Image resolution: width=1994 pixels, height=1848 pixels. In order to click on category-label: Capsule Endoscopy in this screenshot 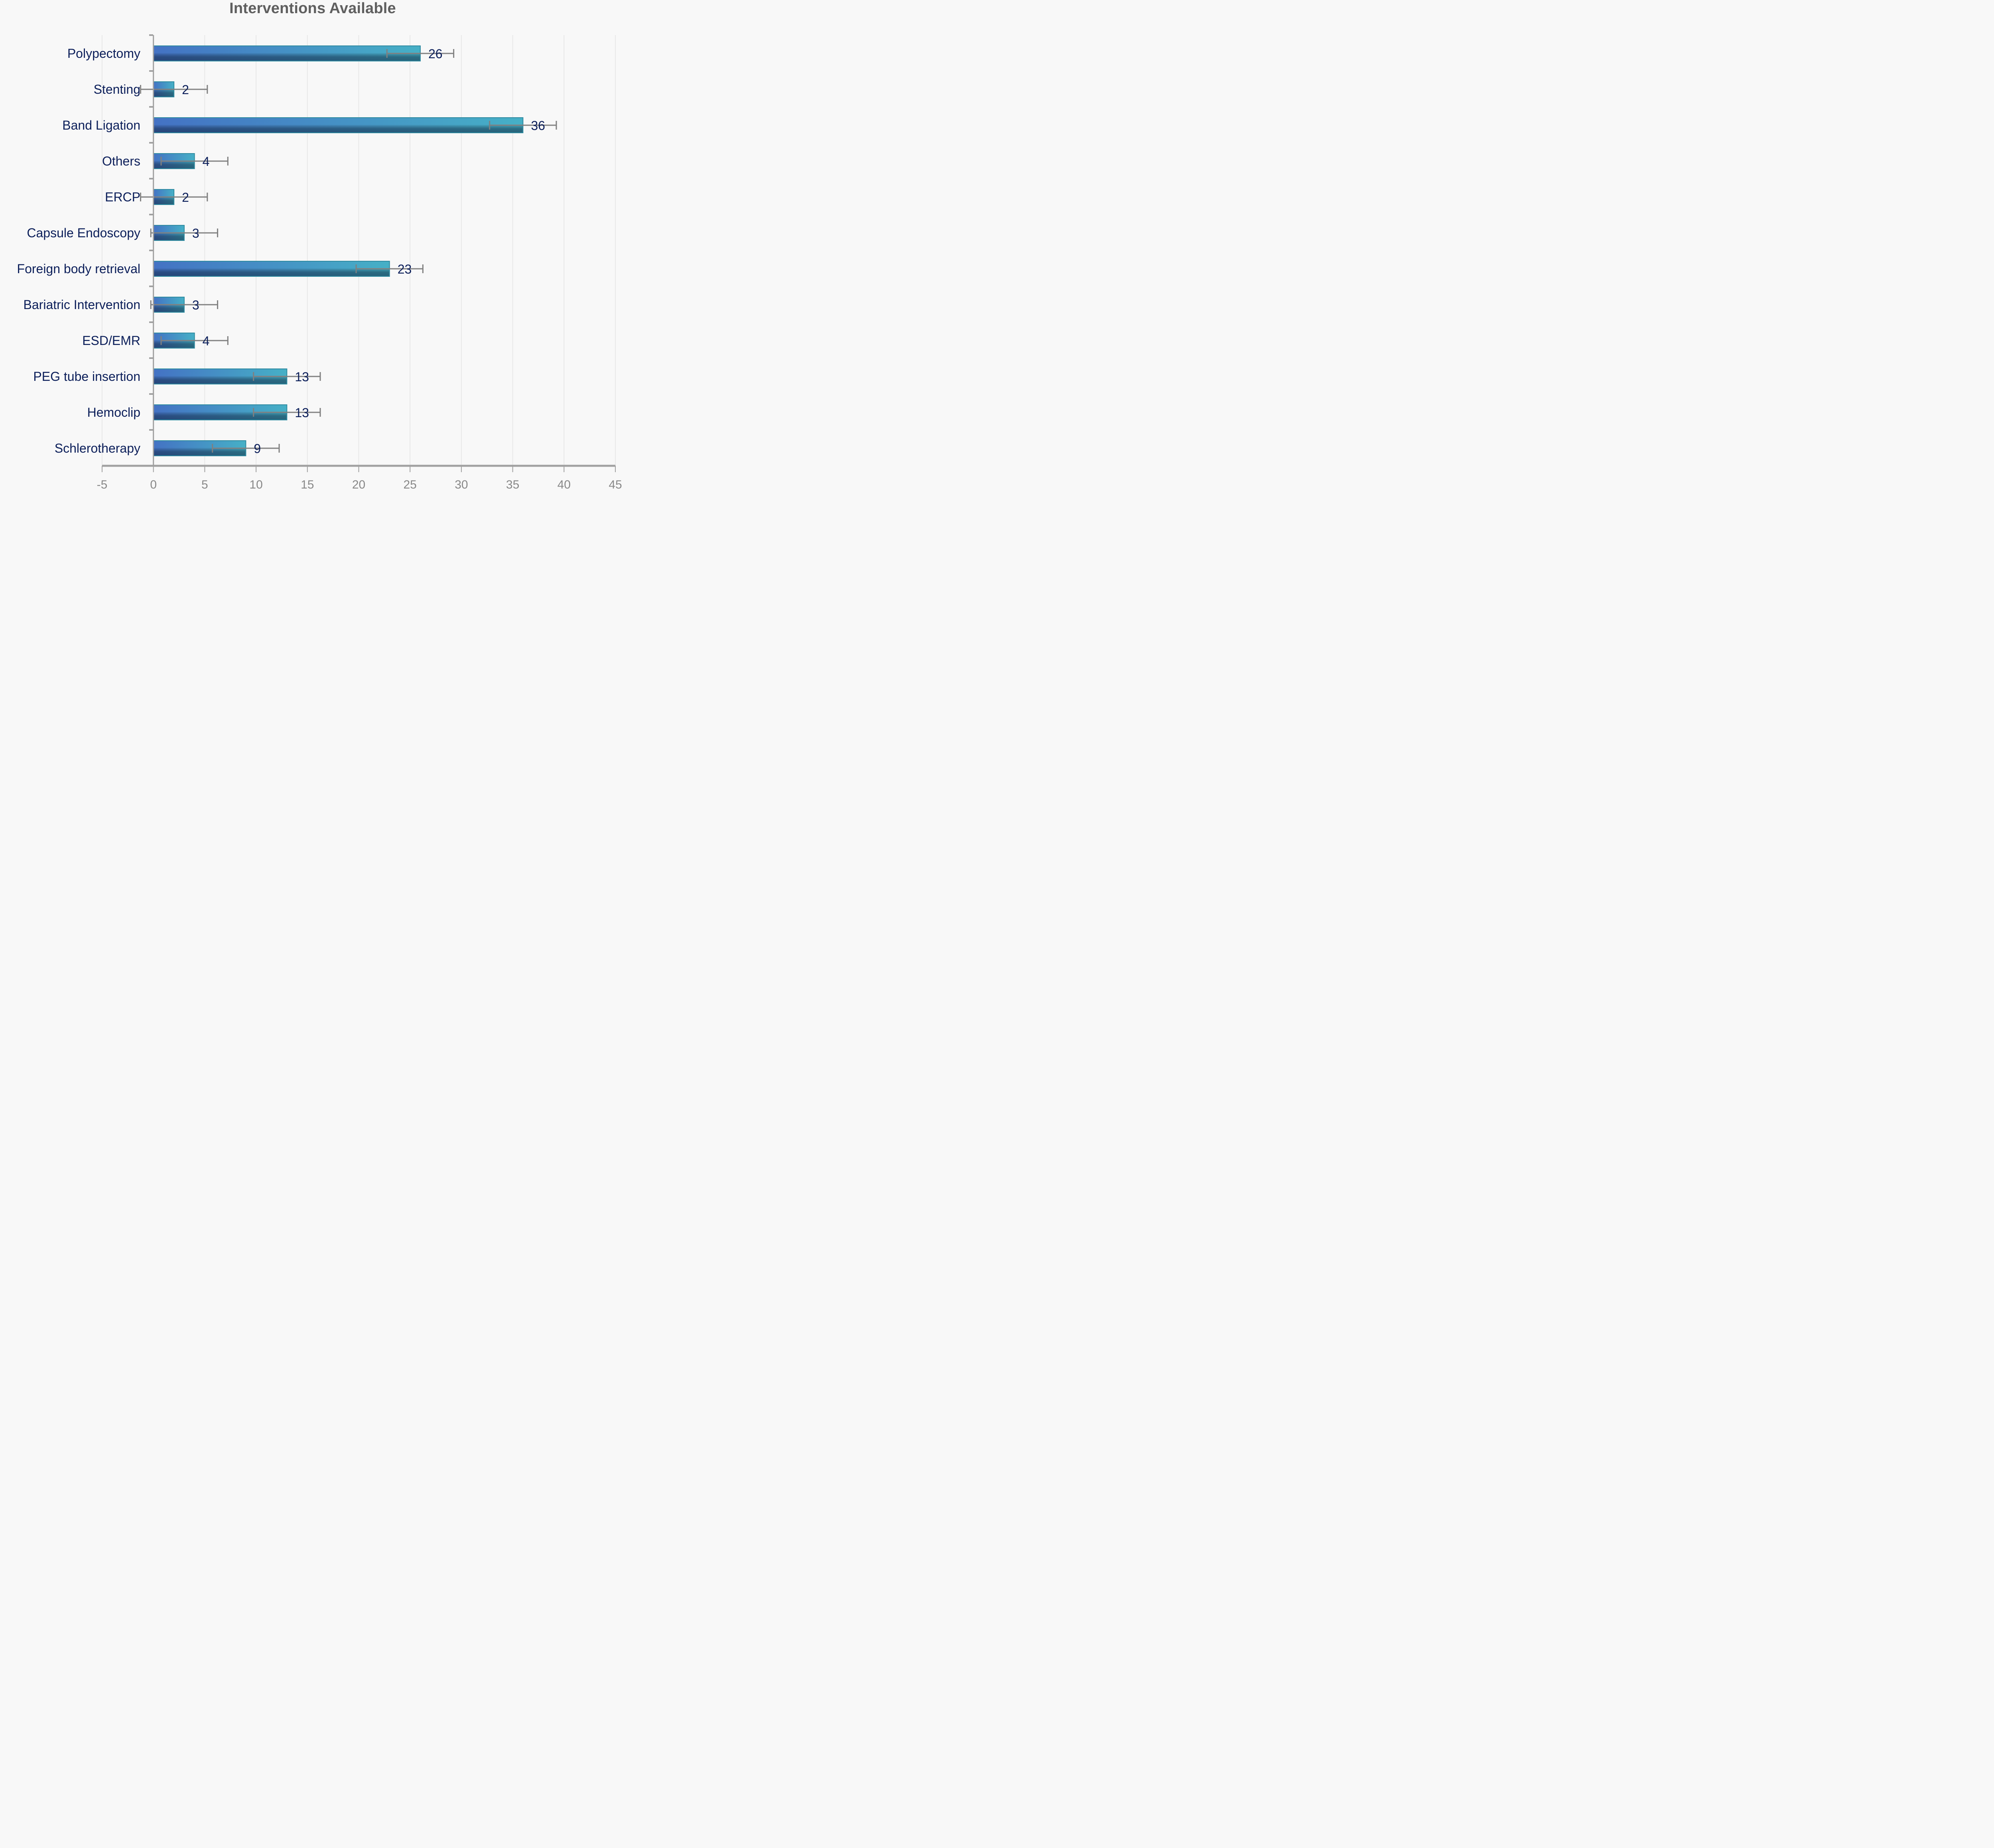, I will do `click(83, 233)`.